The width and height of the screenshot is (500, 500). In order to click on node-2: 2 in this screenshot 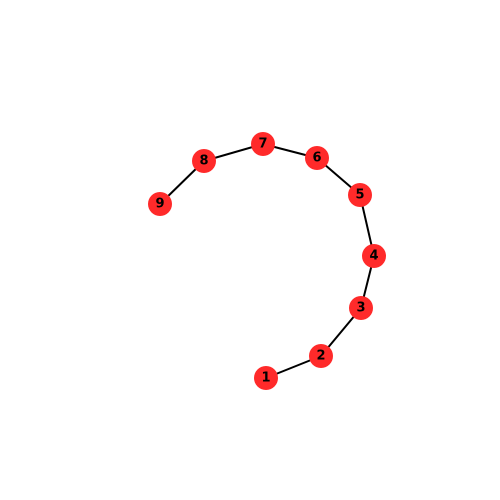, I will do `click(321, 356)`.